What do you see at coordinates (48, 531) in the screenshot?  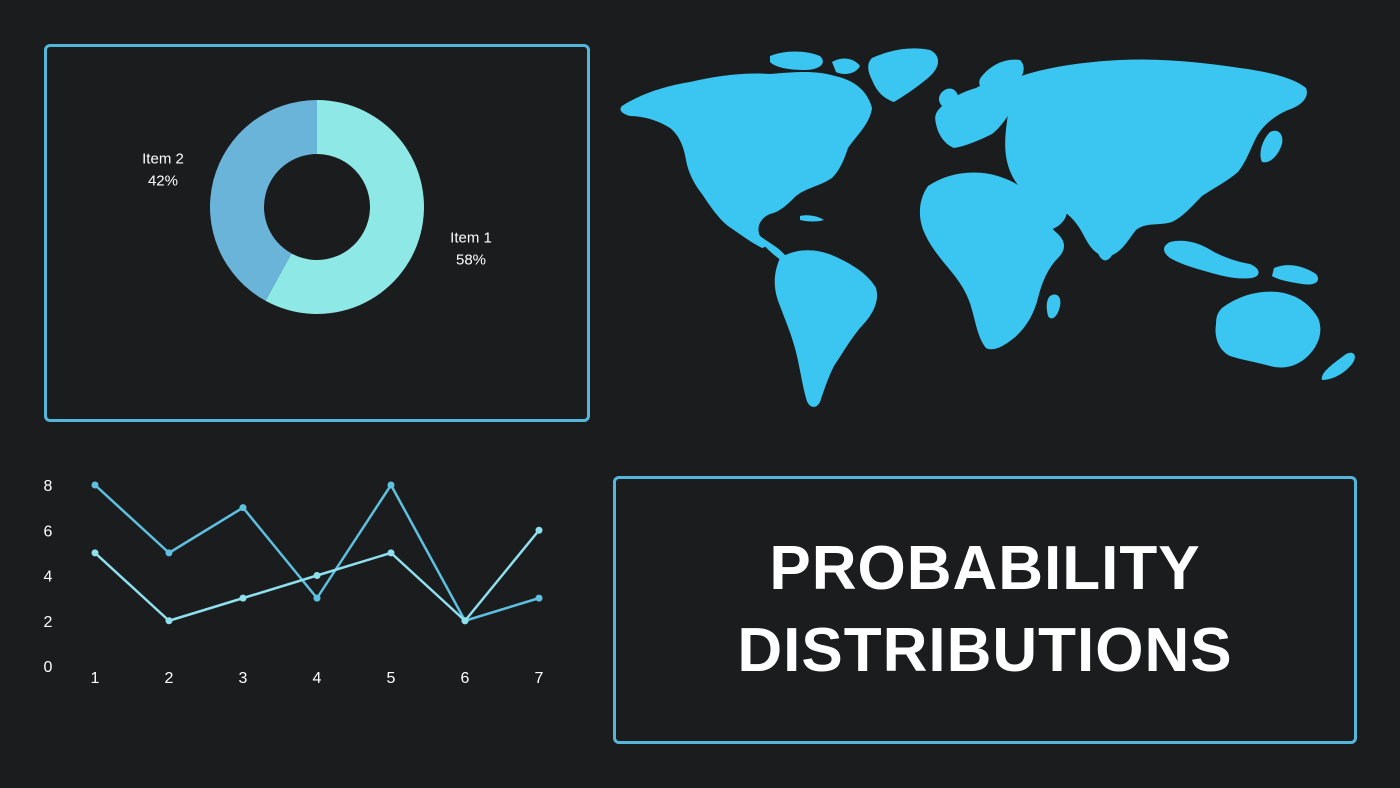 I see `y-tick-label: 6` at bounding box center [48, 531].